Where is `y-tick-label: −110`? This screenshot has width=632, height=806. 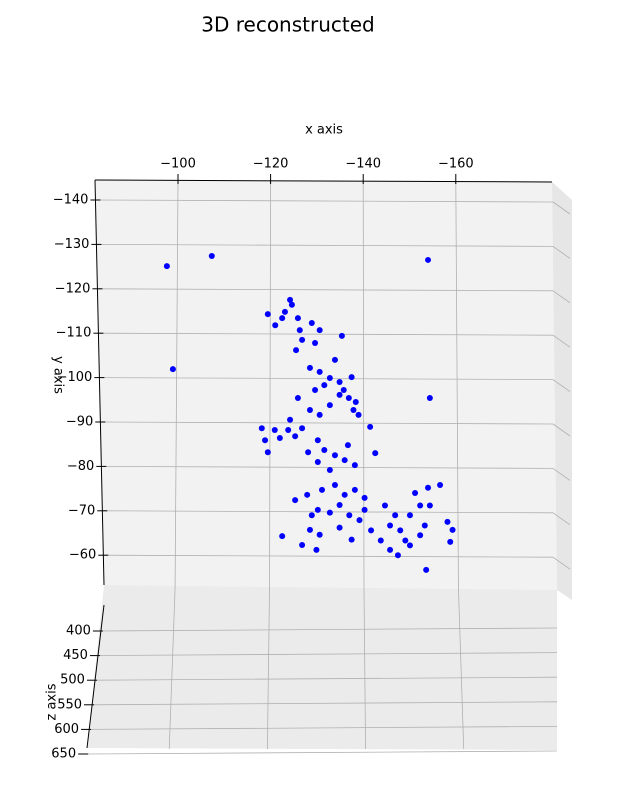 y-tick-label: −110 is located at coordinates (74, 333).